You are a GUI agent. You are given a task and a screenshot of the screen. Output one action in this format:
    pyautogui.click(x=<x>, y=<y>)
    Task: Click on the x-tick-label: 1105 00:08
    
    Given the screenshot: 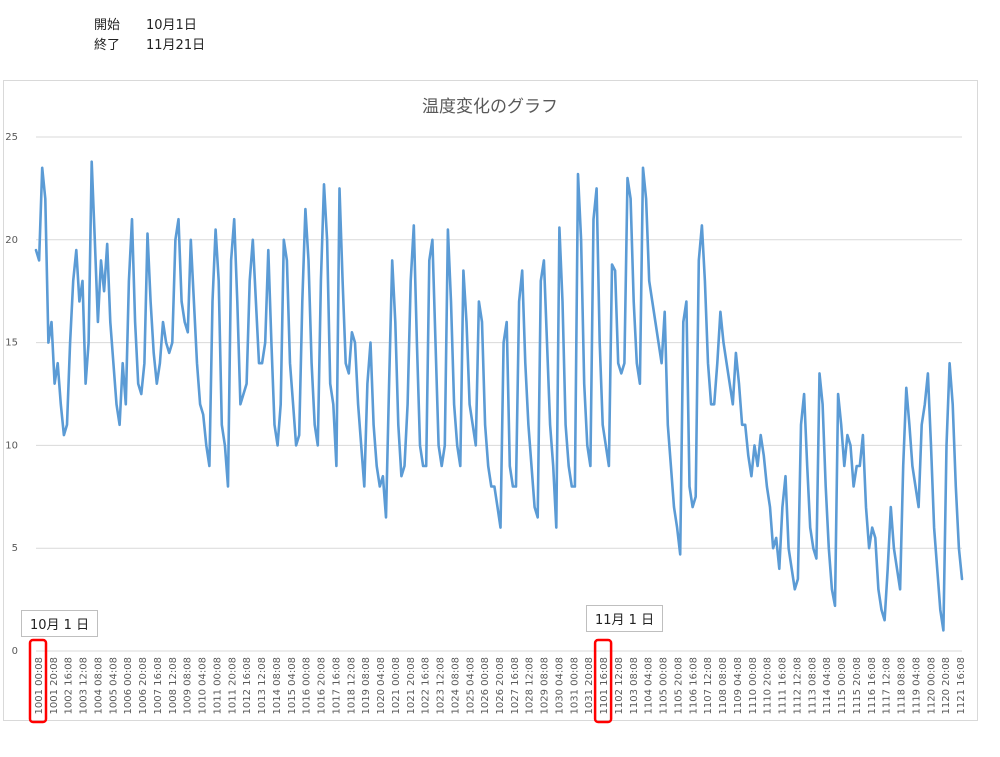 What is the action you would take?
    pyautogui.click(x=664, y=685)
    